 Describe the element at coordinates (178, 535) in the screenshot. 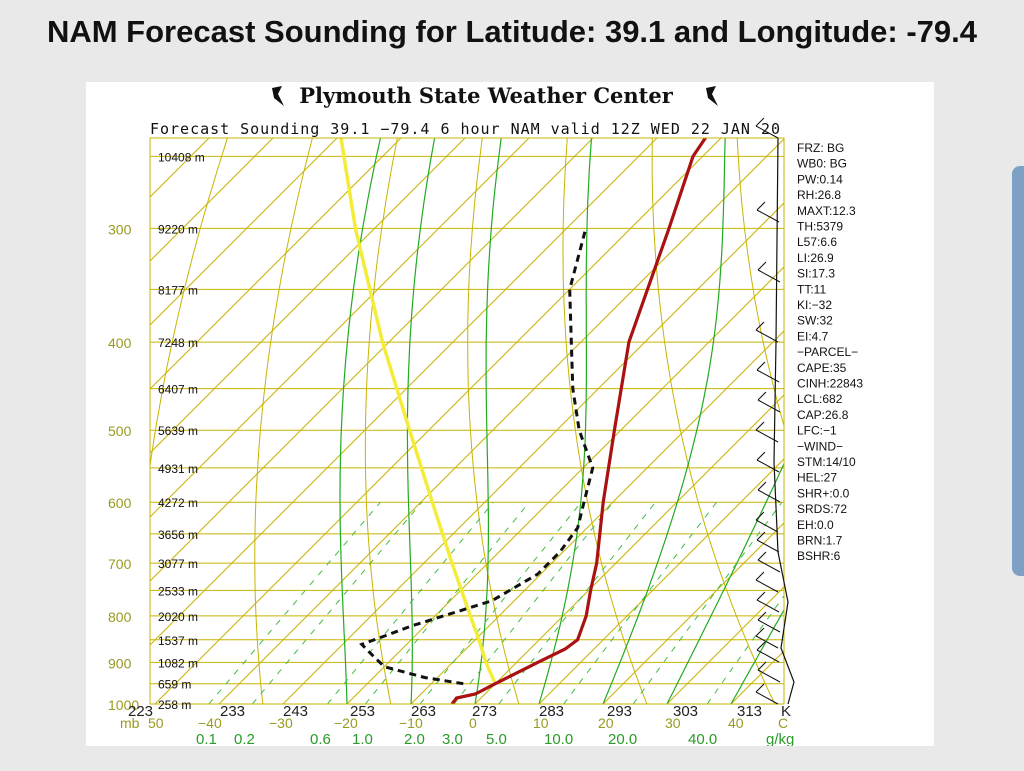

I see `height-label: 3656 m` at that location.